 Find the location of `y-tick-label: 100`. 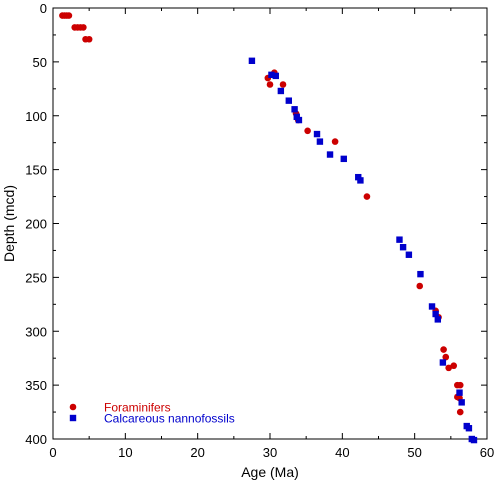

y-tick-label: 100 is located at coordinates (36, 116).